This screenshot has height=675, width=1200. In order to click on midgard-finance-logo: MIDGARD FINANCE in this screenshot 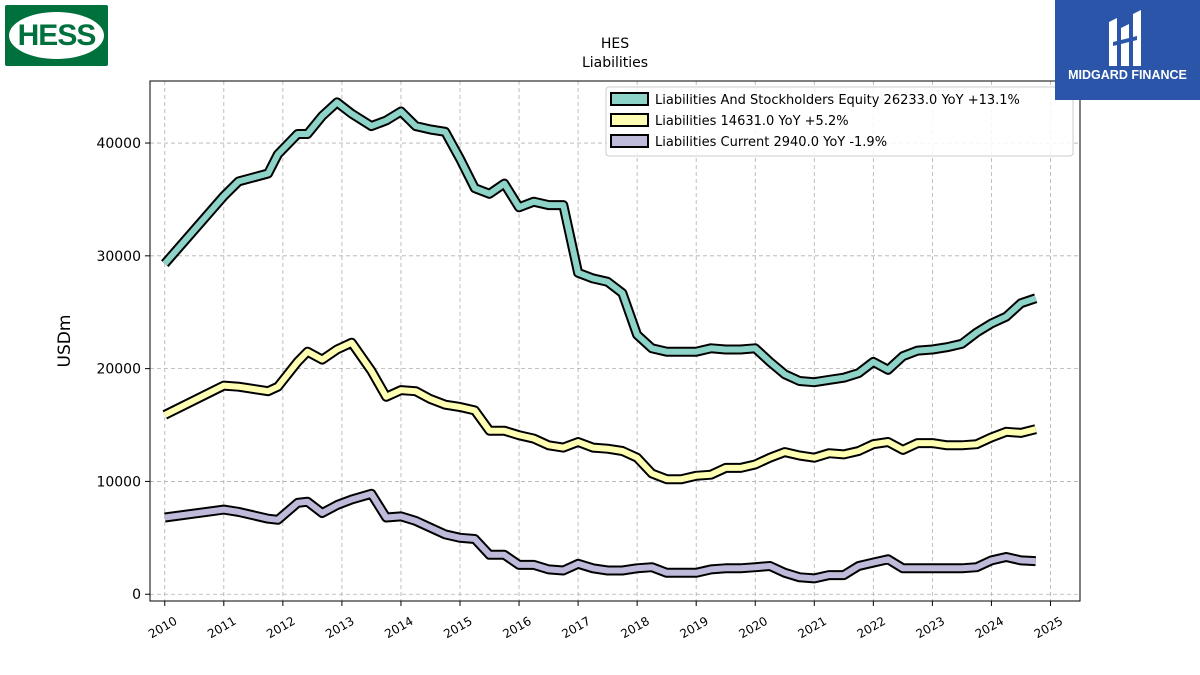, I will do `click(1127, 50)`.